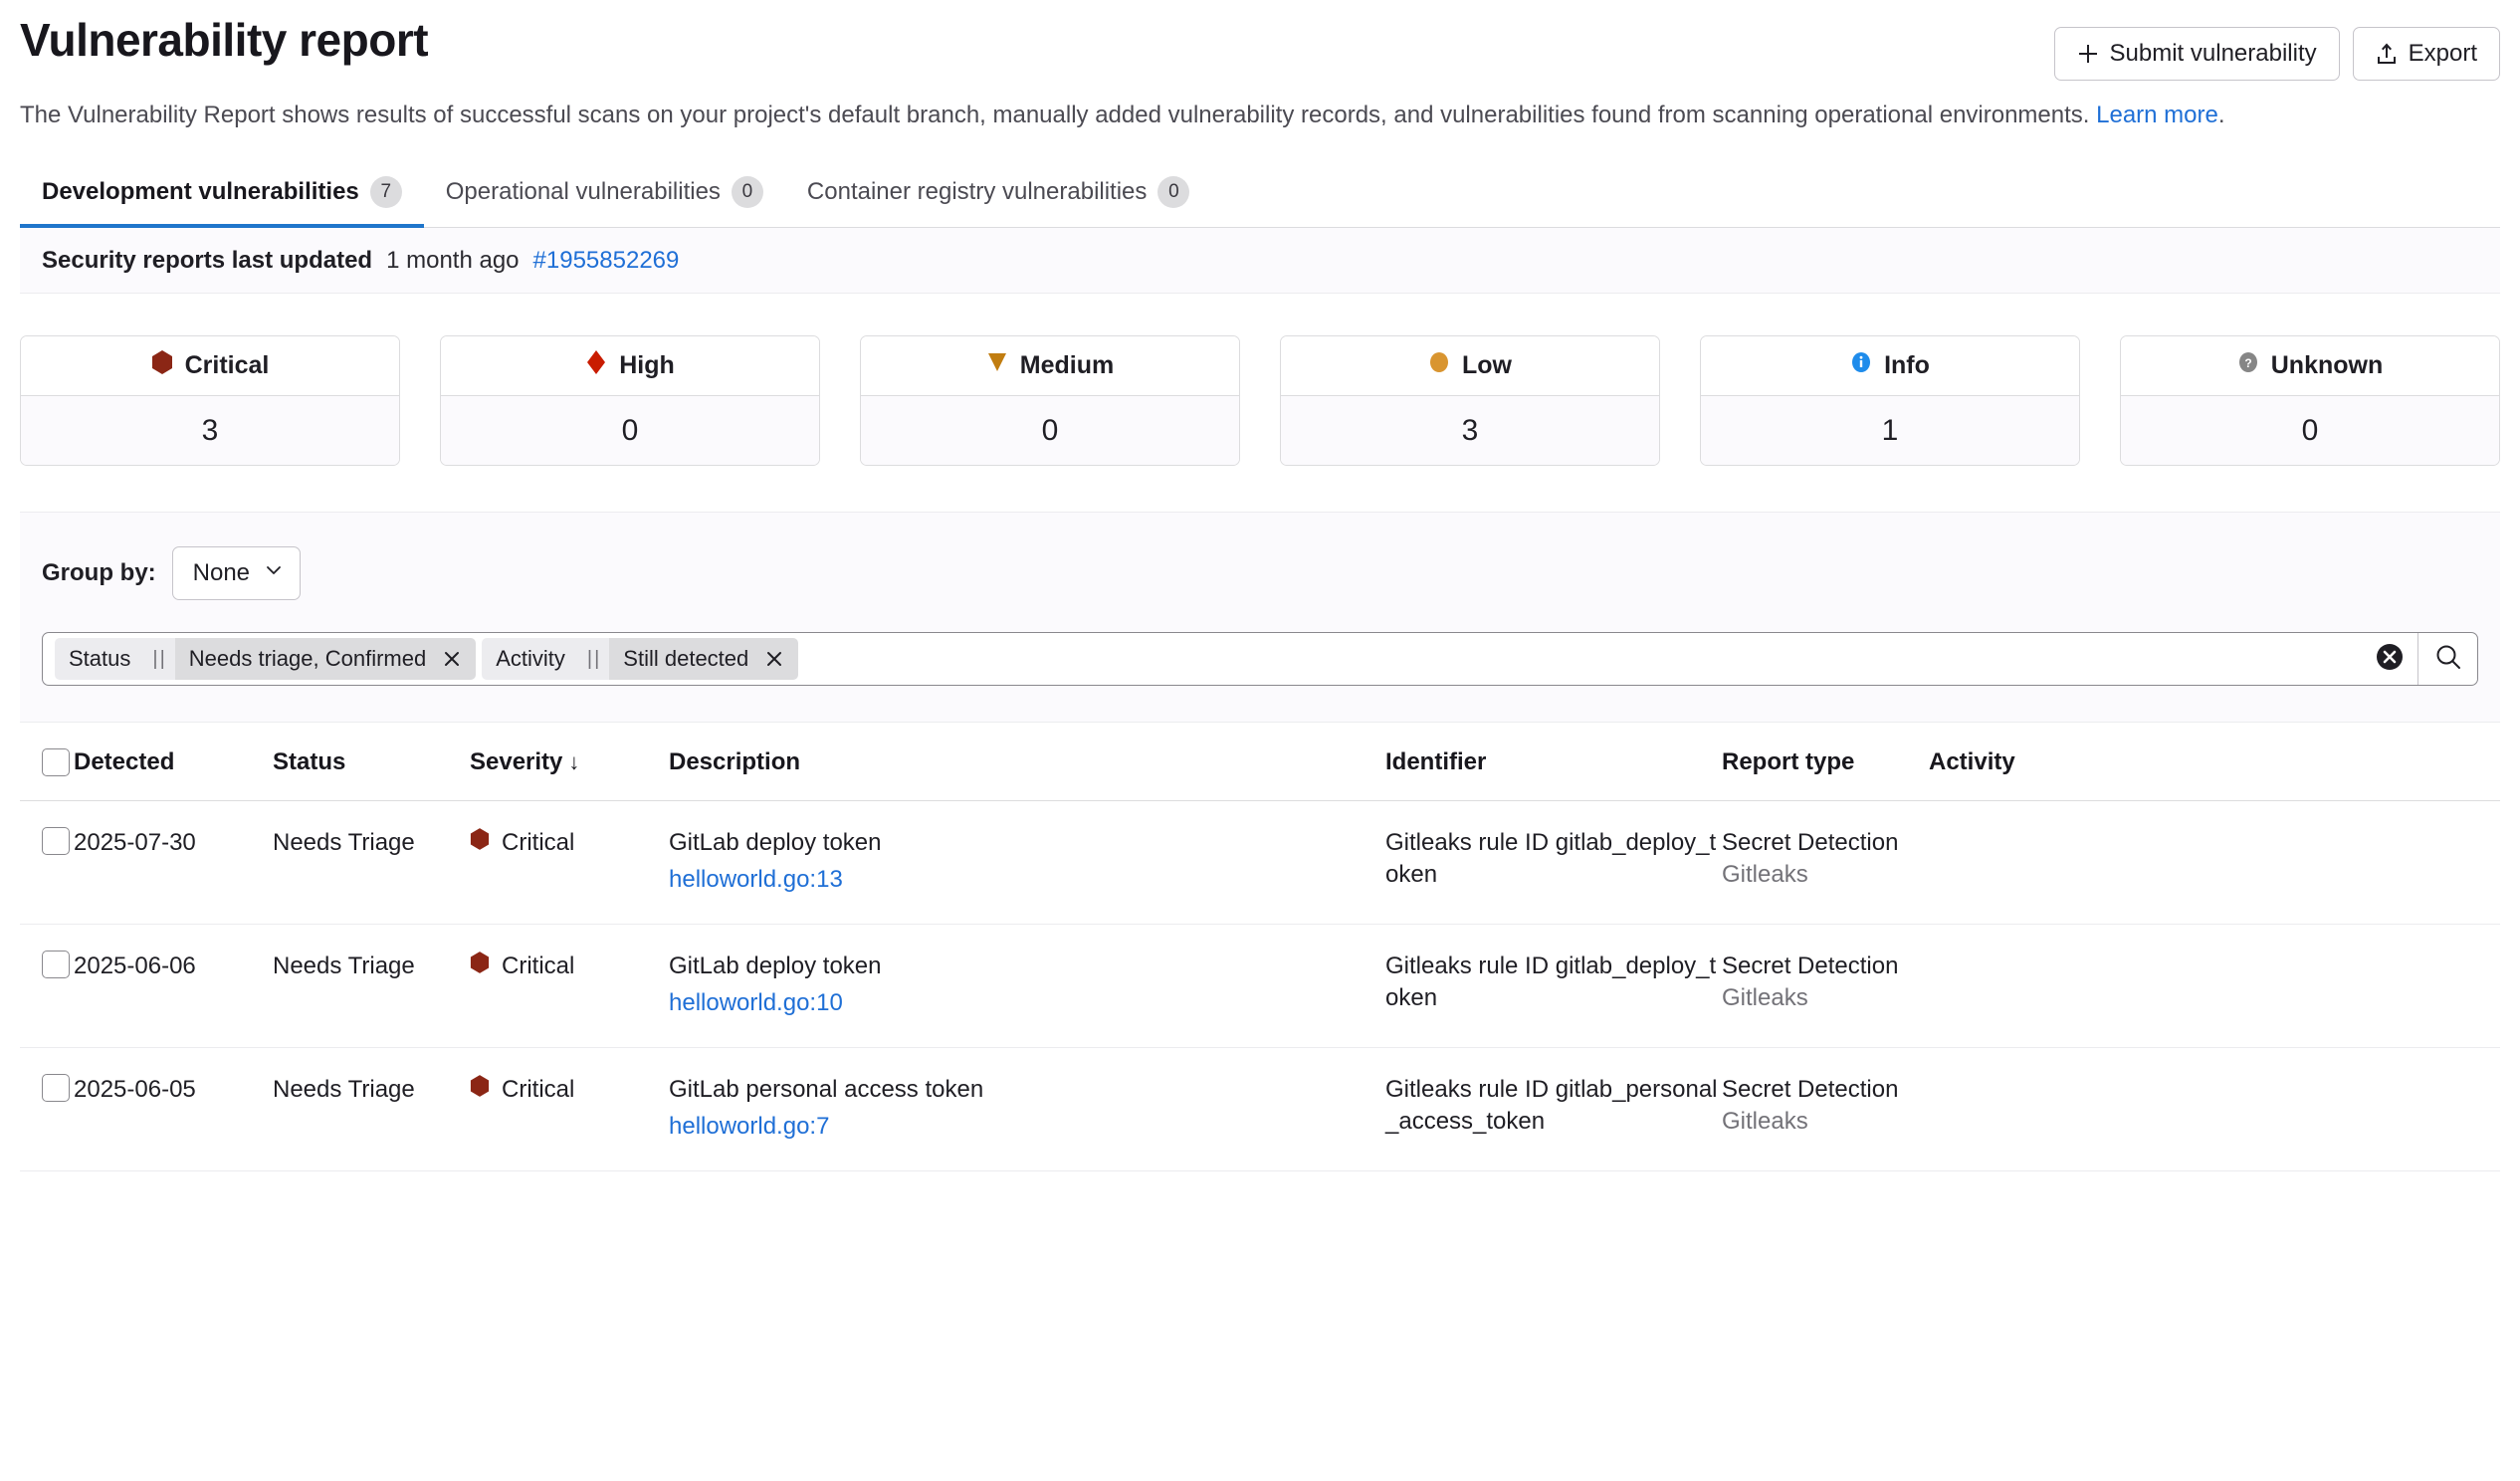  What do you see at coordinates (2157, 115) in the screenshot?
I see `learn-more-link: Learn more` at bounding box center [2157, 115].